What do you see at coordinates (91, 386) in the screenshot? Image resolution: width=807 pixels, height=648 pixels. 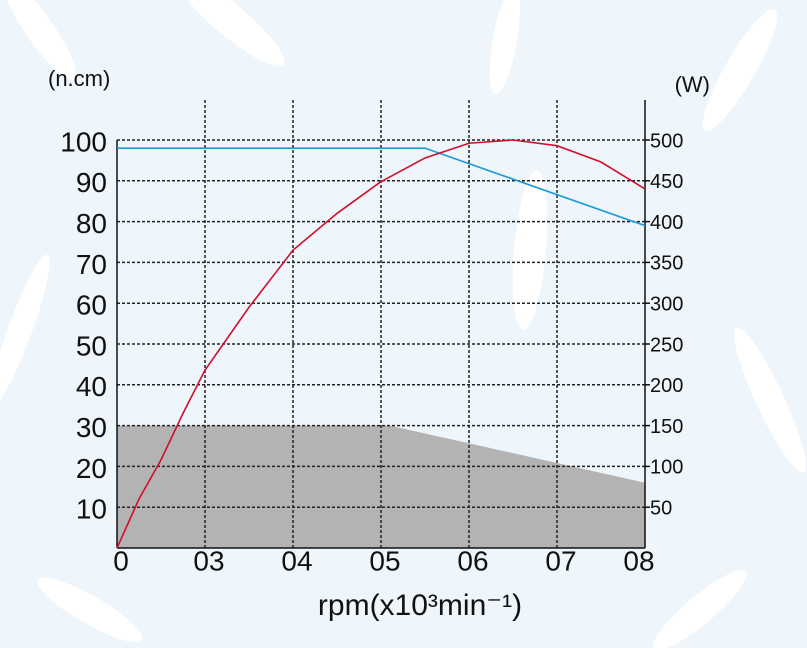 I see `y-tick-label: 40` at bounding box center [91, 386].